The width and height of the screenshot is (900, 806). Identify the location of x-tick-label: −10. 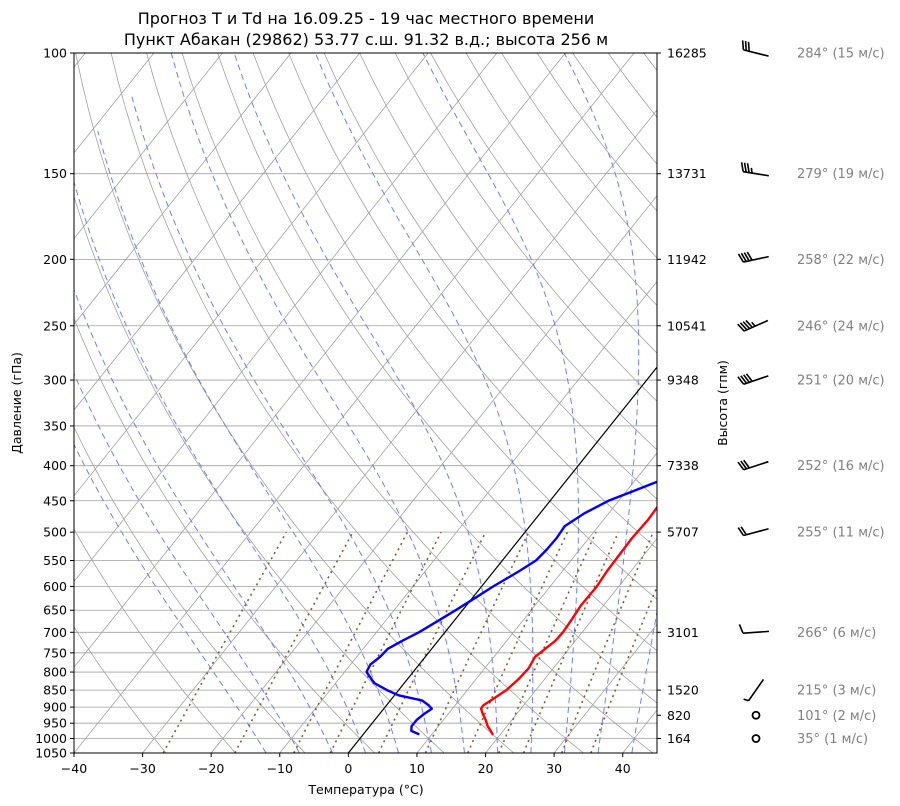
(280, 768).